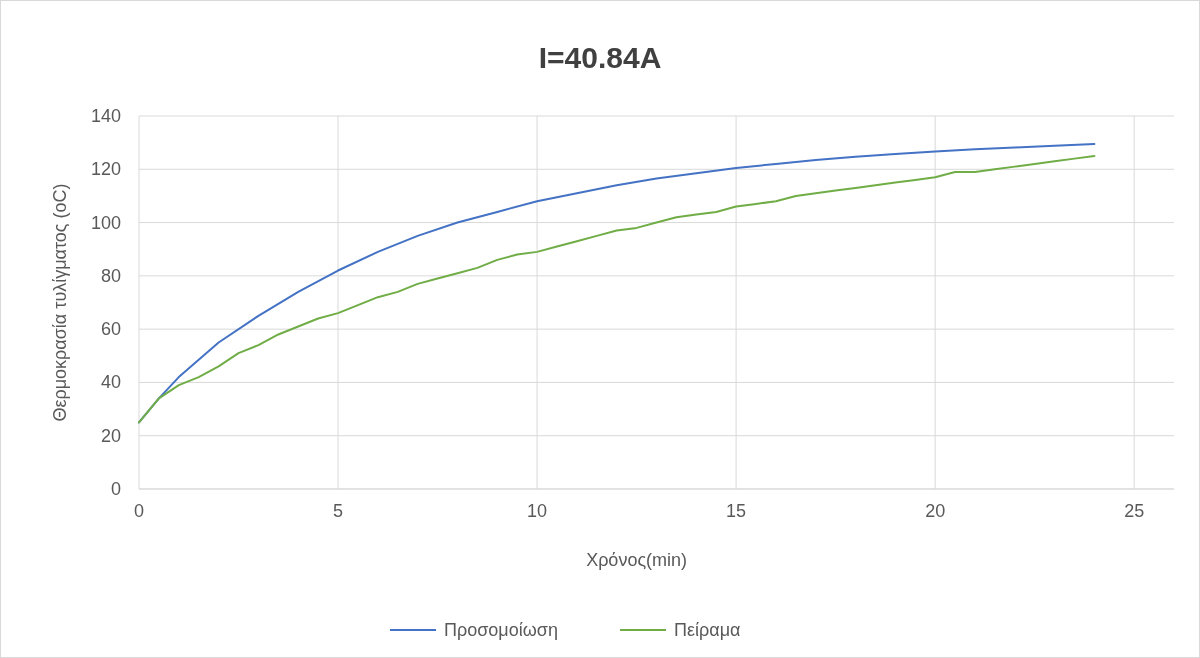 This screenshot has height=658, width=1200. I want to click on y-tick-label: 80, so click(110, 275).